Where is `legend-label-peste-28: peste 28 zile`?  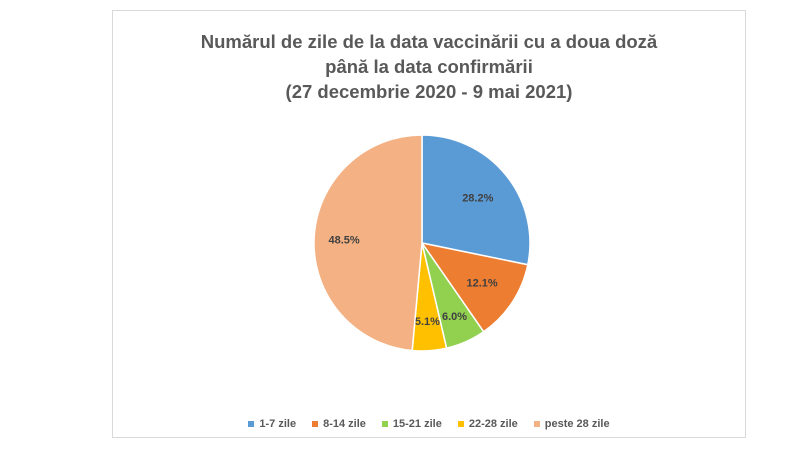
legend-label-peste-28: peste 28 zile is located at coordinates (577, 424).